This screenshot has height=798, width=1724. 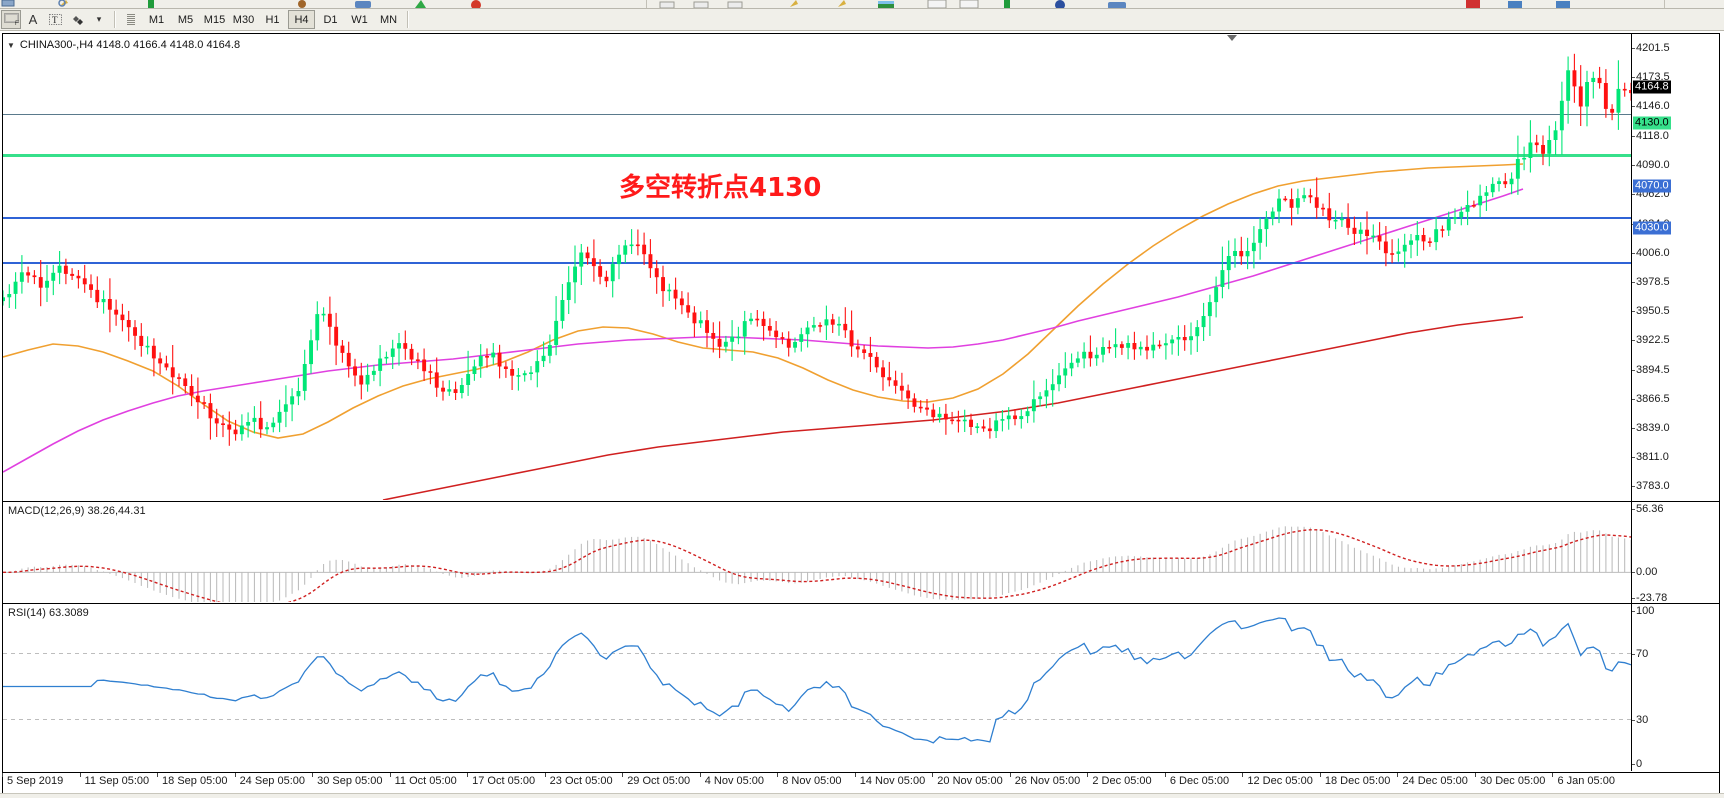 What do you see at coordinates (1119, 780) in the screenshot?
I see `time-tick: 2 Dec 05:00` at bounding box center [1119, 780].